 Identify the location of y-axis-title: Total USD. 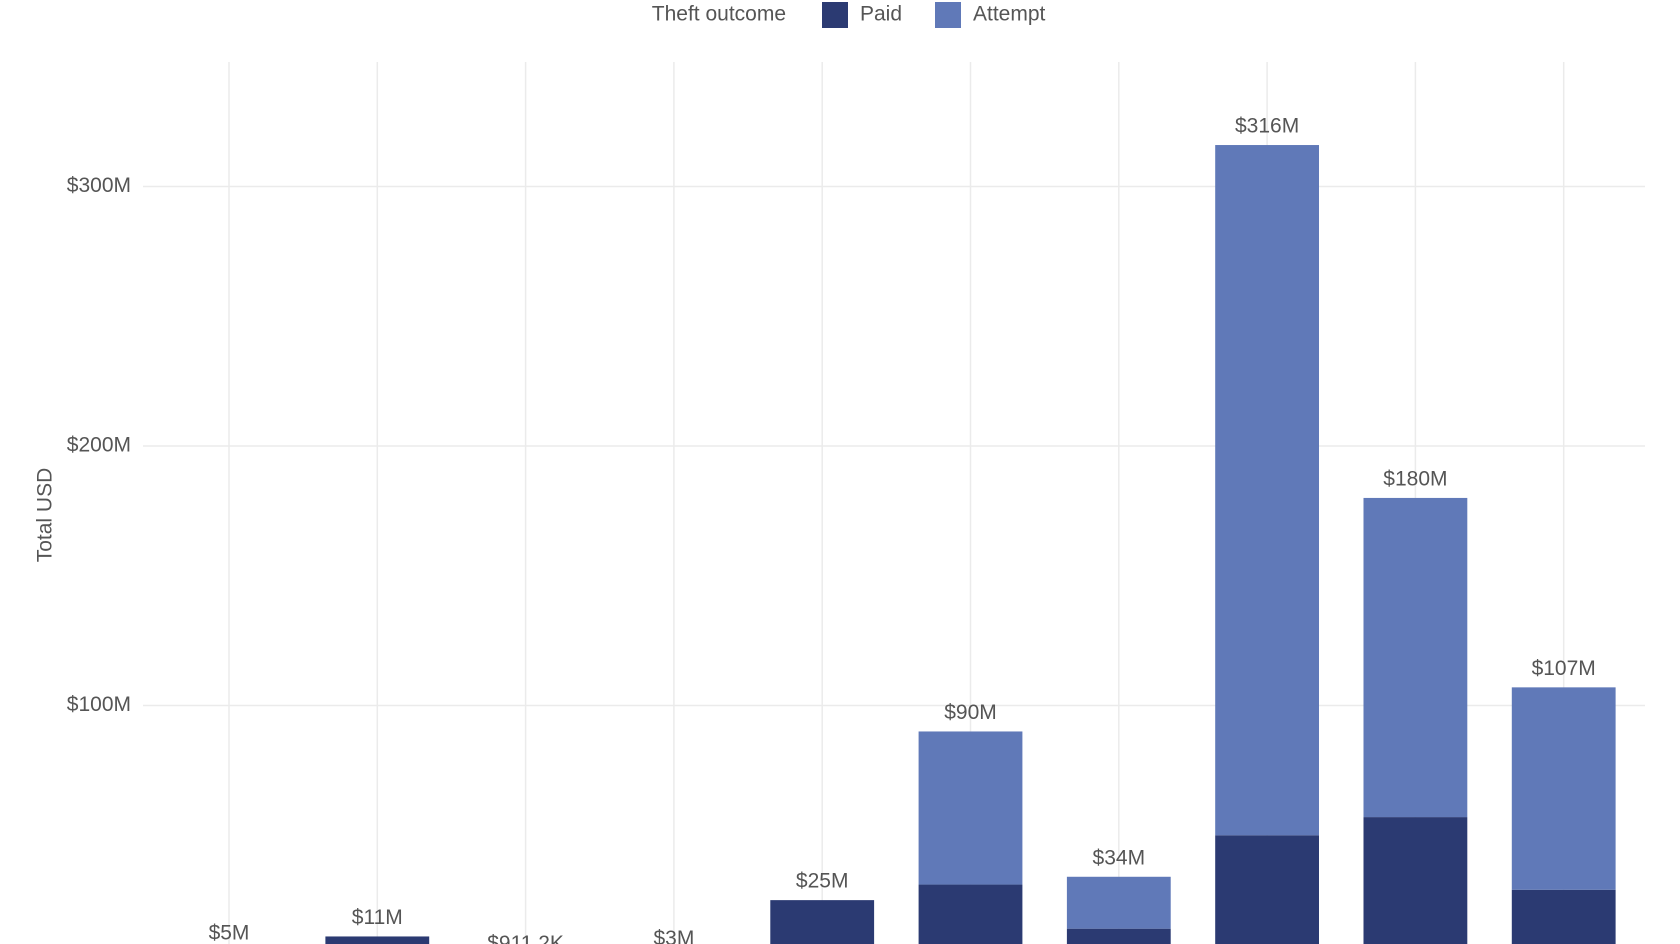
(45, 515).